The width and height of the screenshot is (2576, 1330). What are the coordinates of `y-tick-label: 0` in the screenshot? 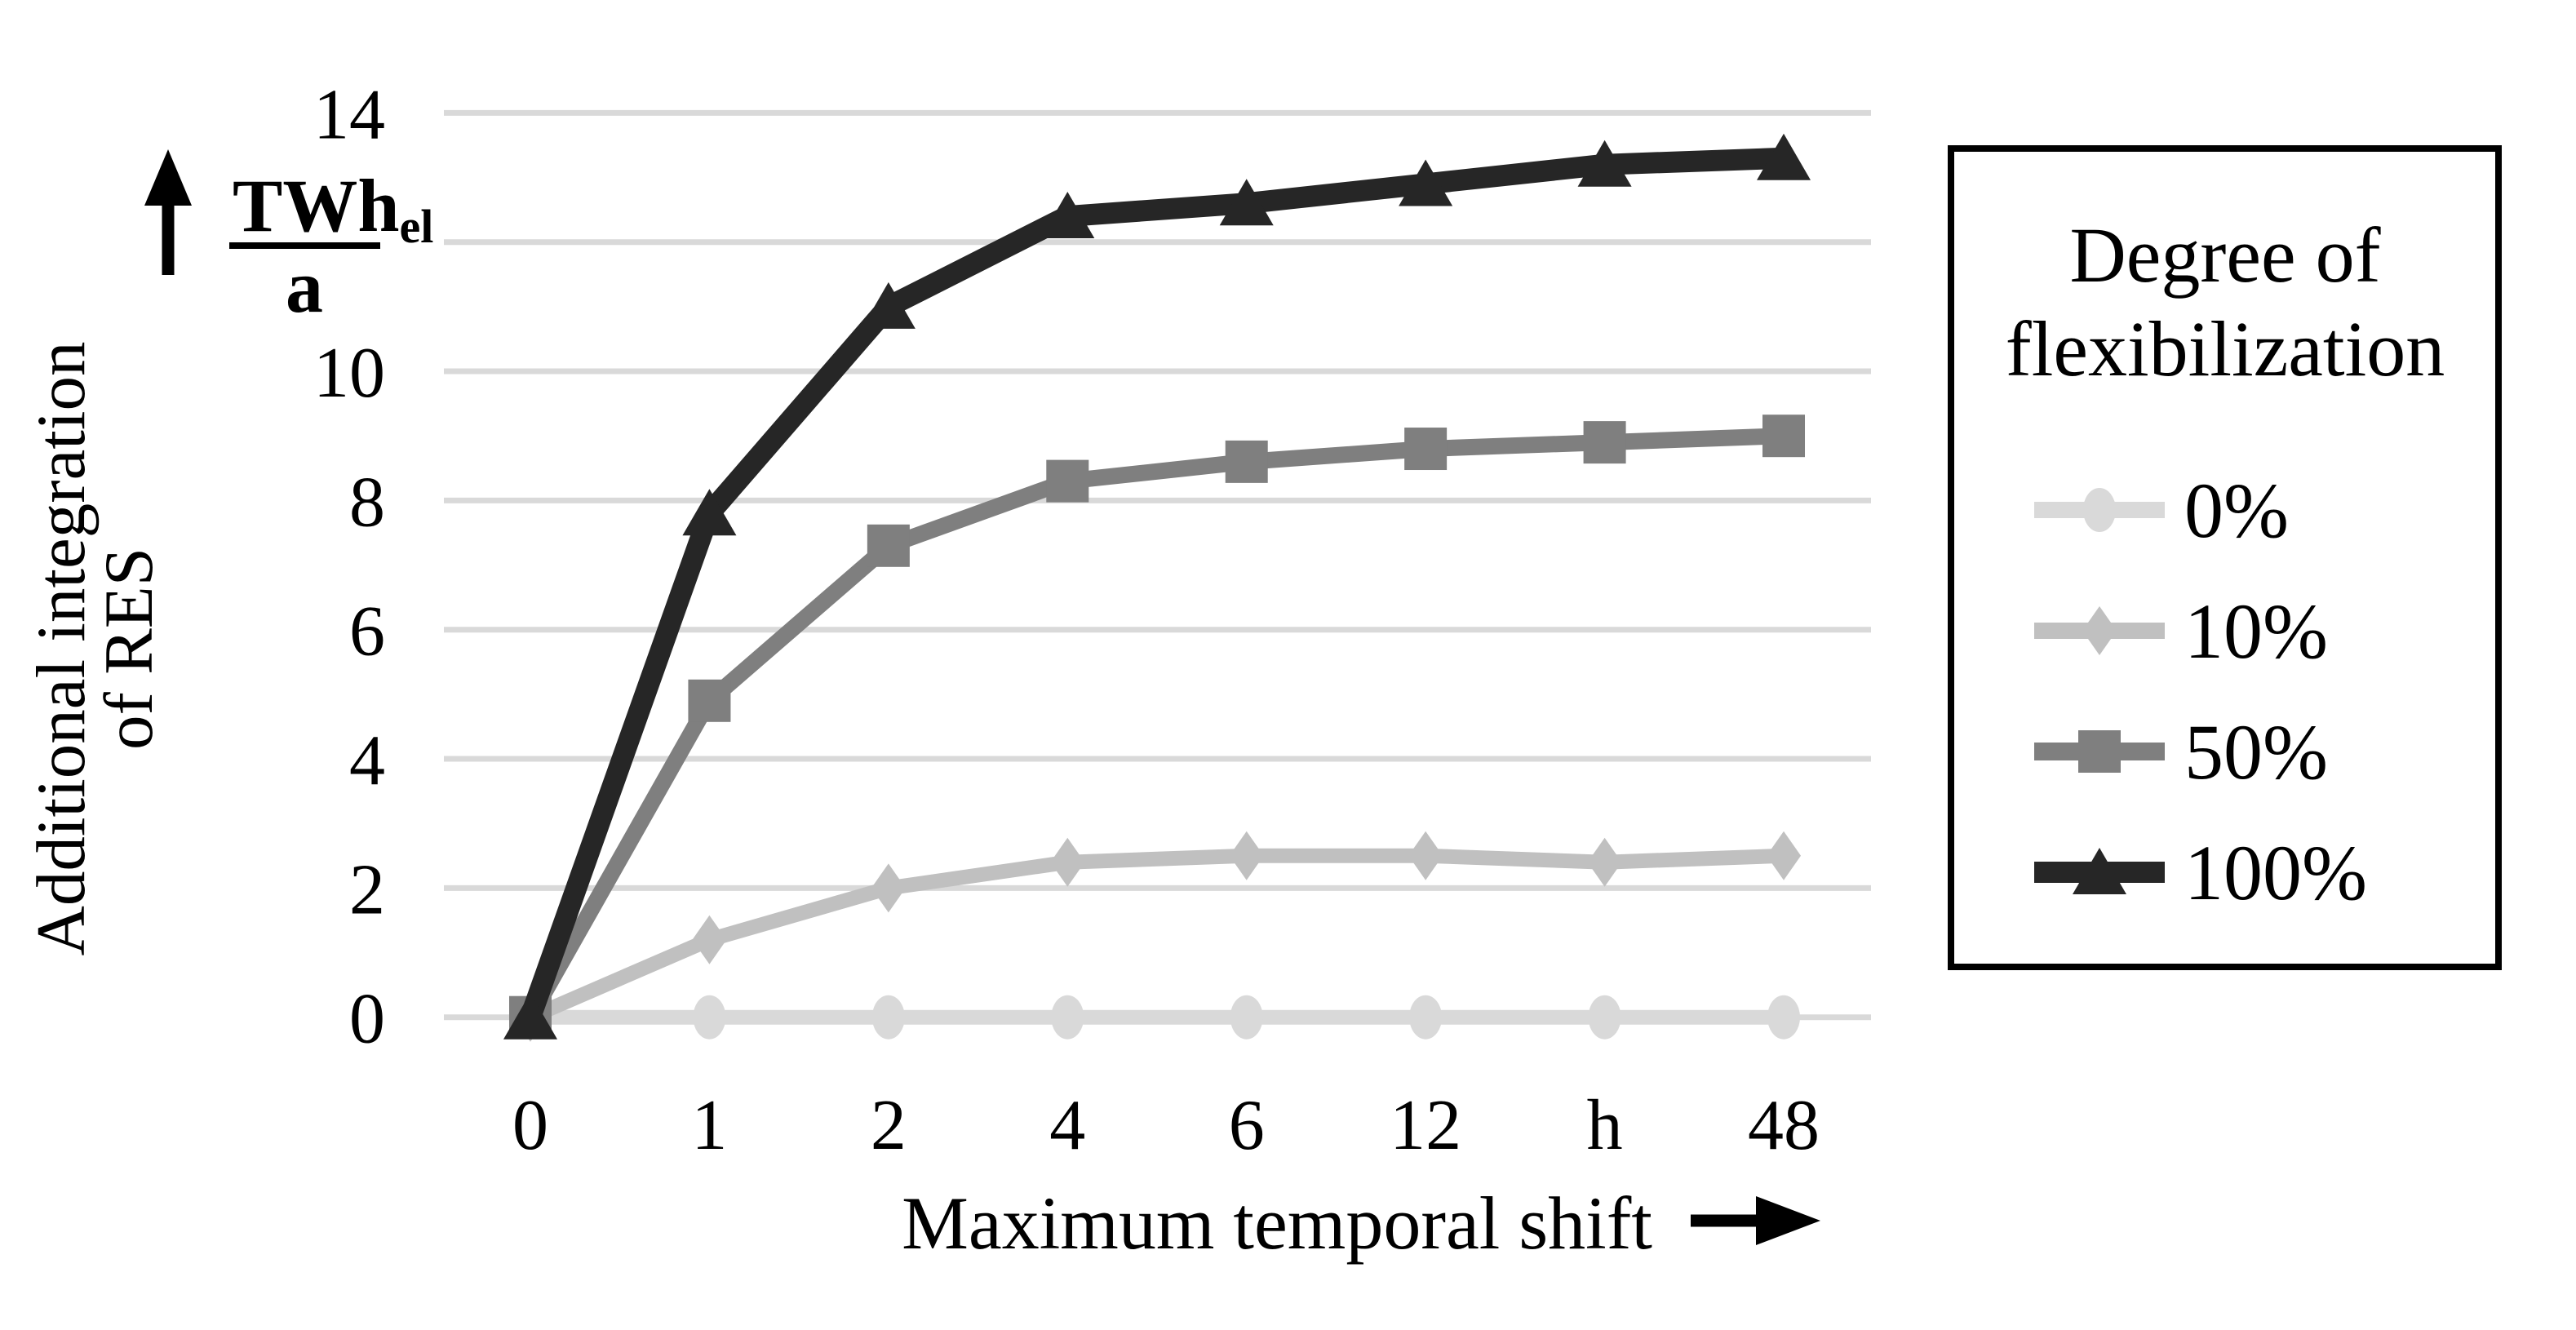 It's located at (367, 1019).